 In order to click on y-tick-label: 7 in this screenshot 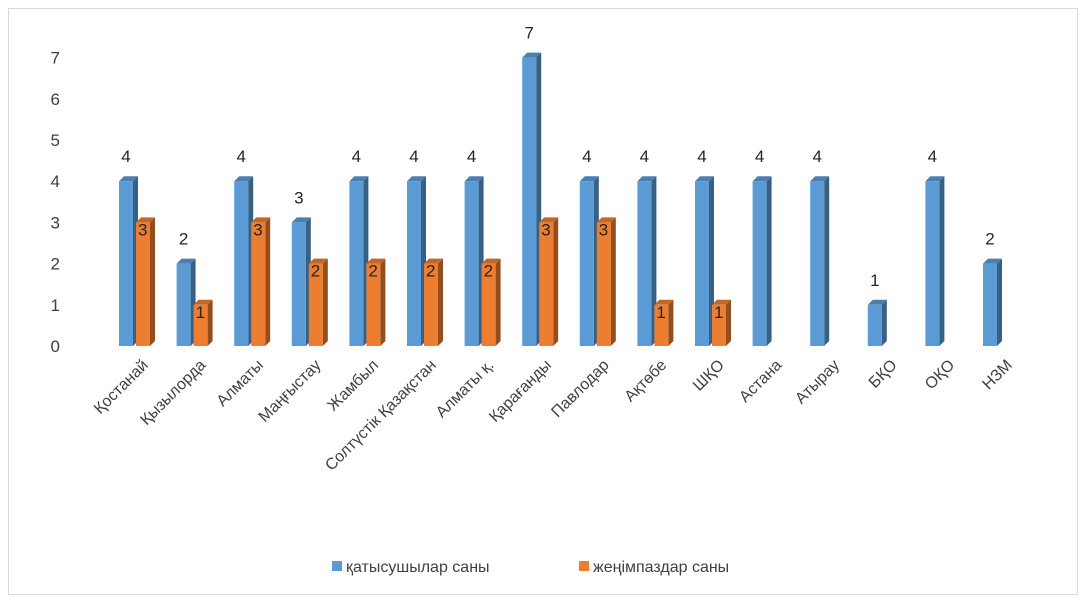, I will do `click(55, 58)`.